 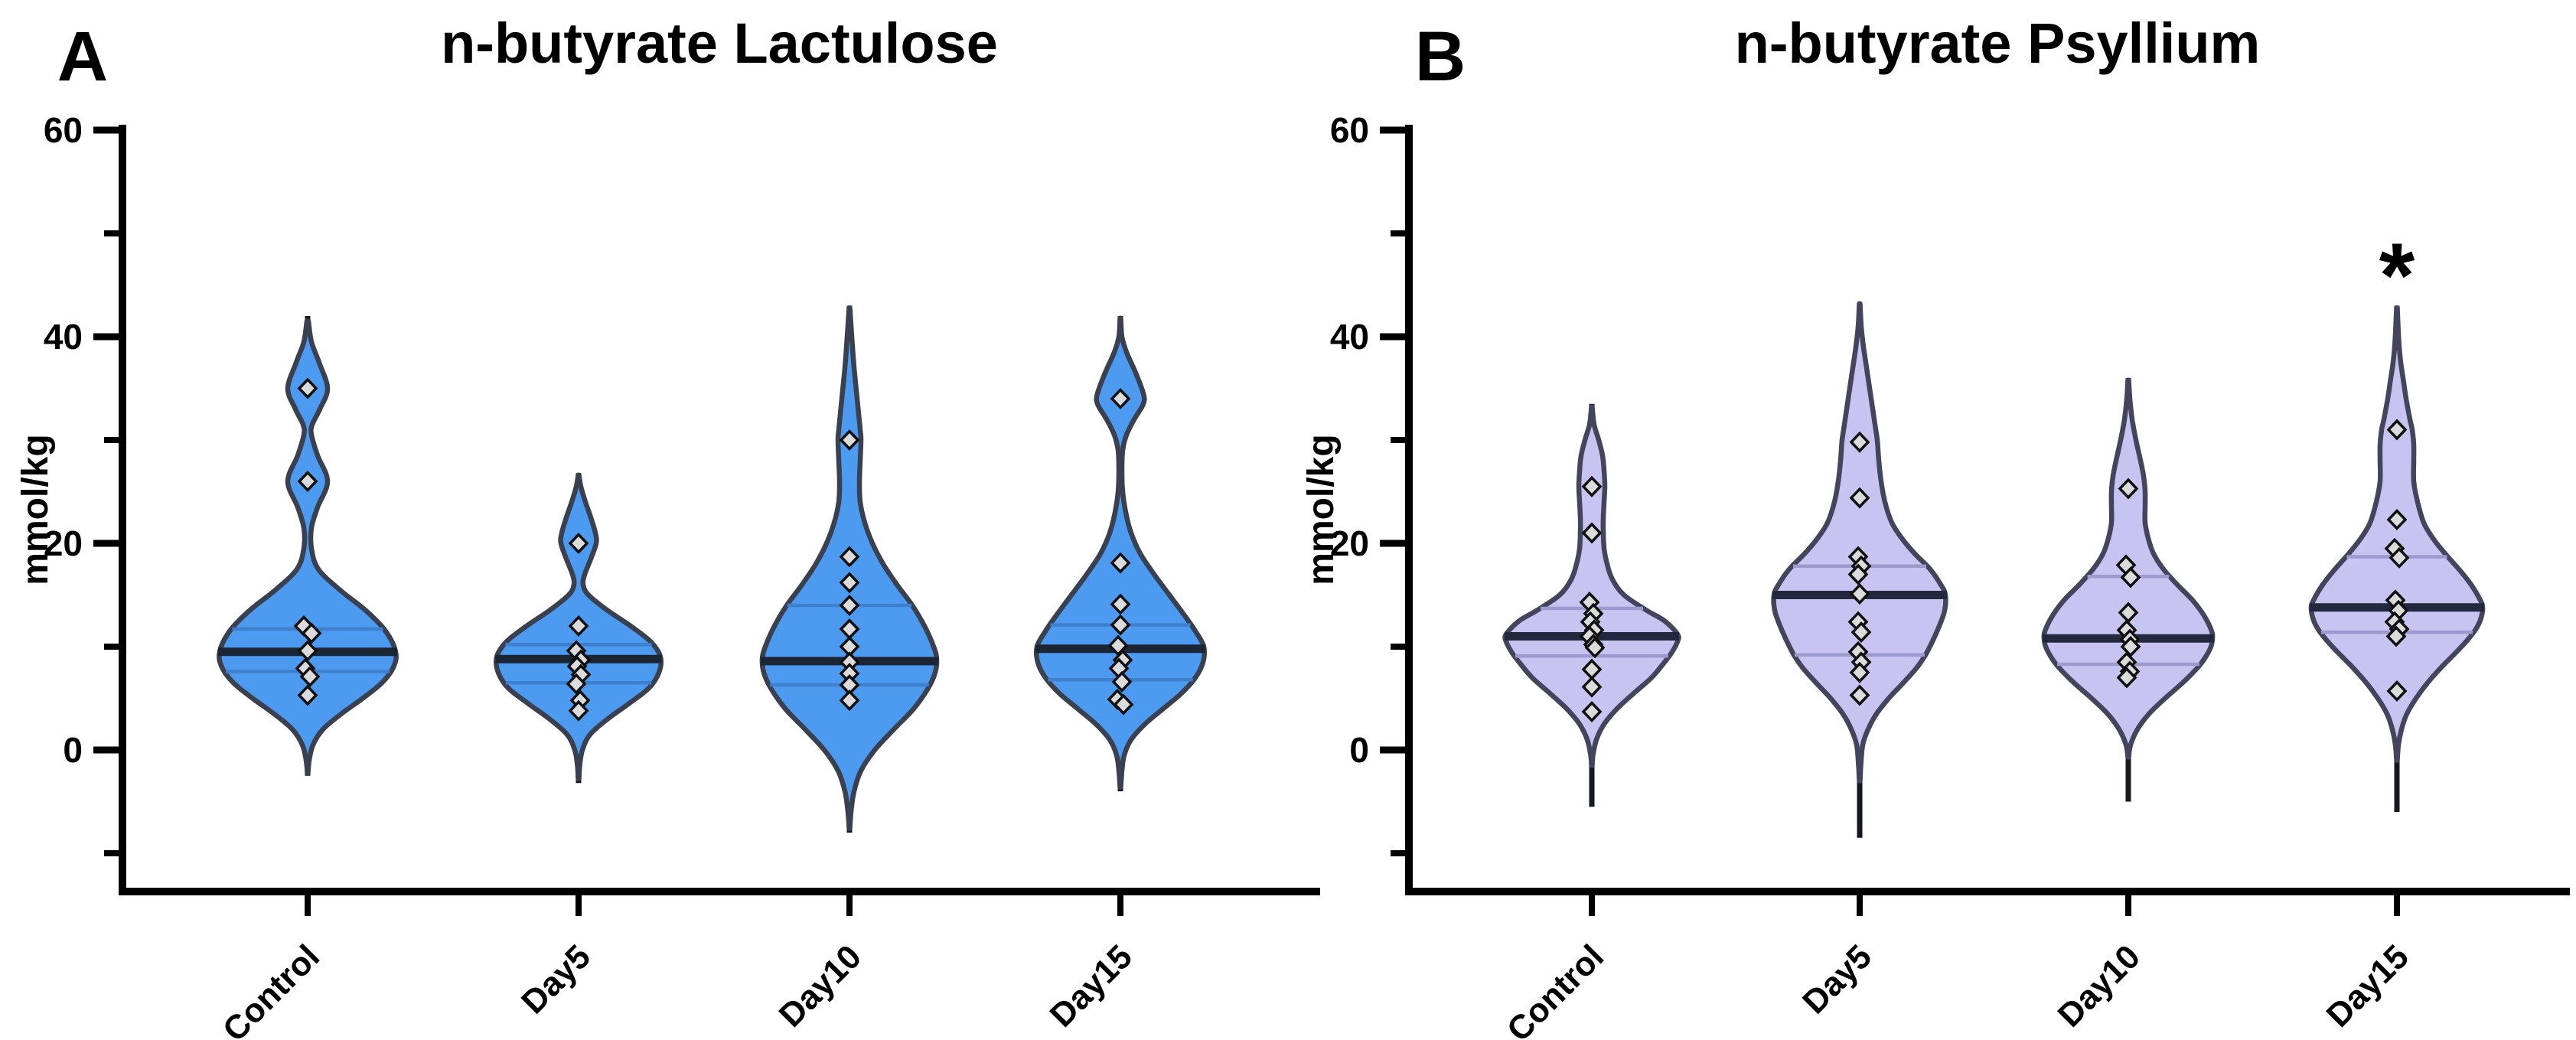 I want to click on panel-b-title: n-butyrate Psyllium, so click(x=1998, y=43).